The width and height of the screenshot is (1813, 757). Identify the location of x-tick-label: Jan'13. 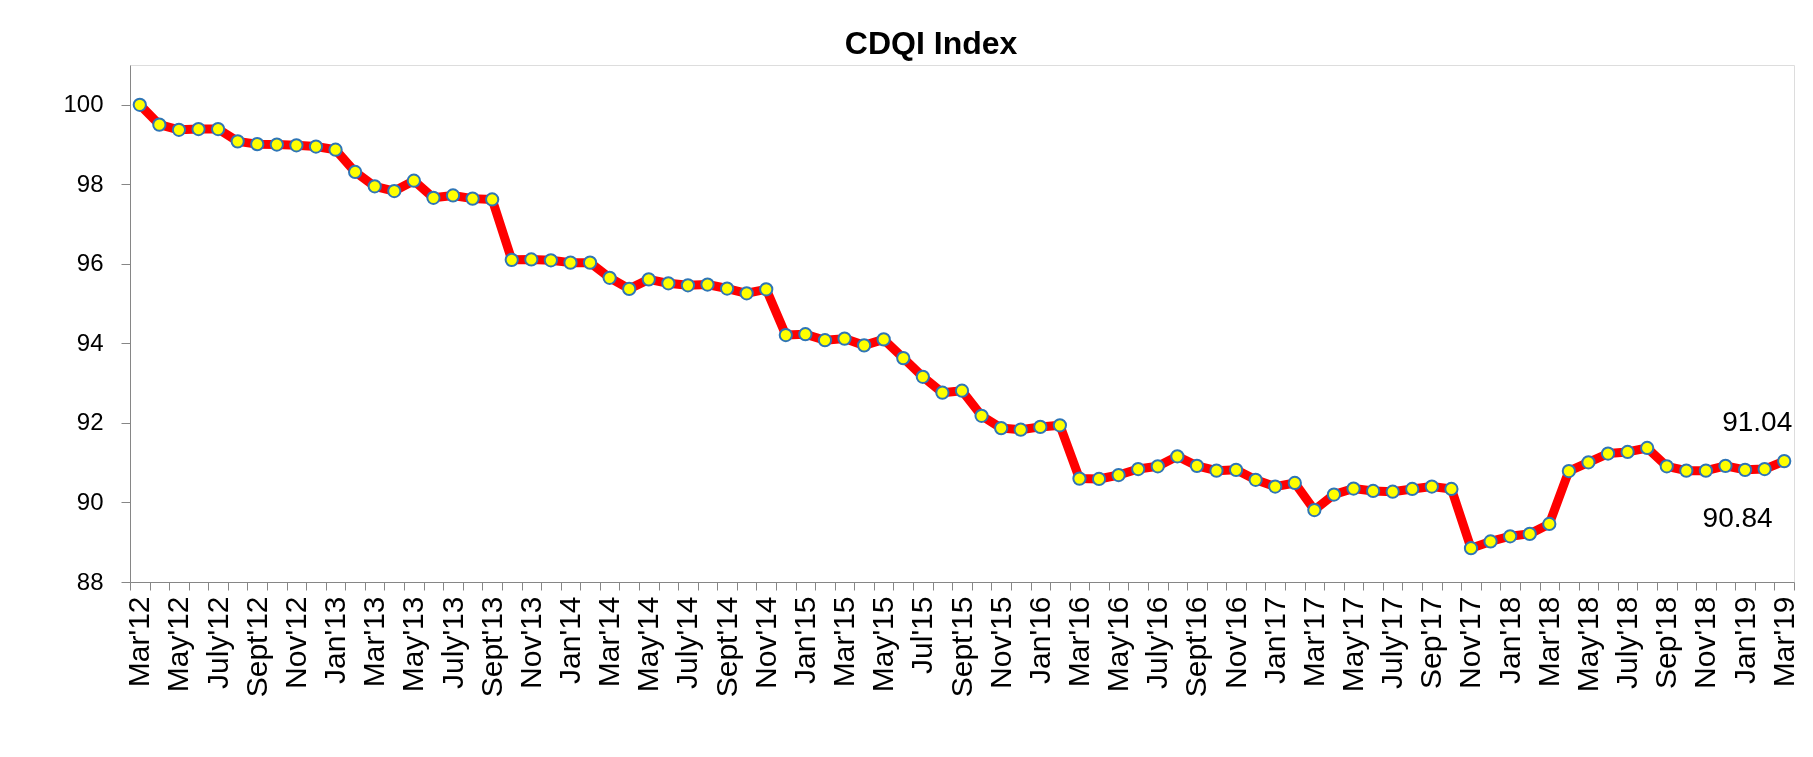
(335, 640).